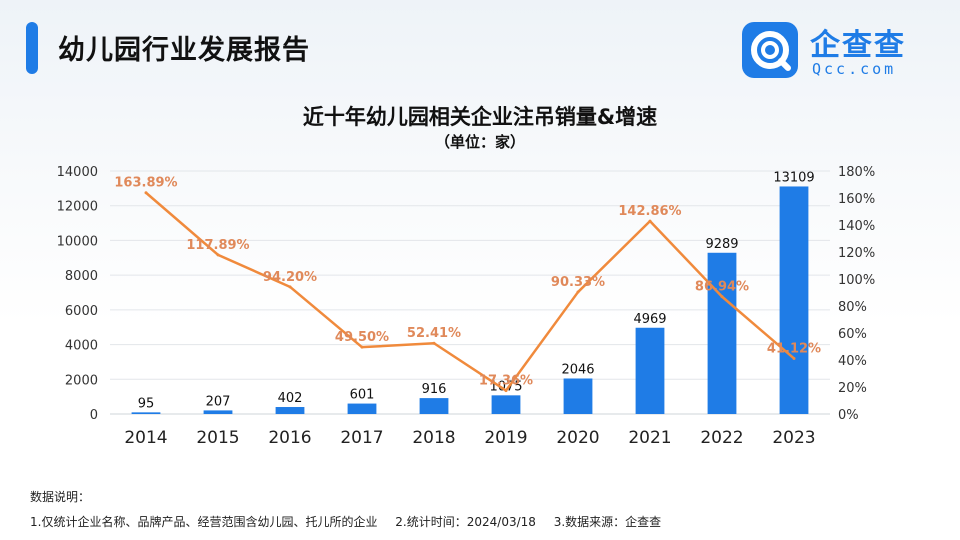 The image size is (960, 540). I want to click on y-left-tick-label: 12000, so click(77, 207).